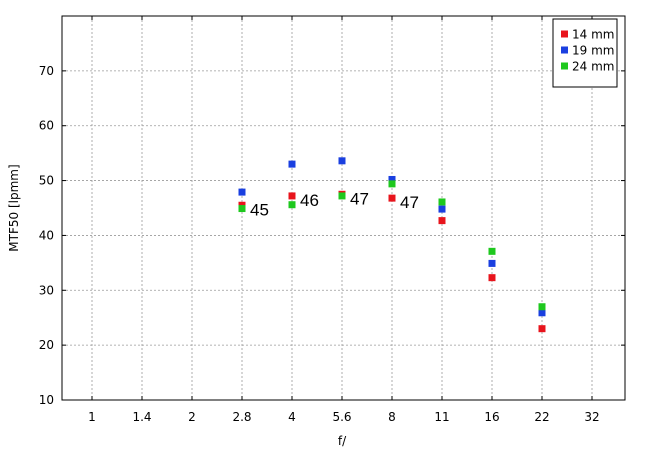 This screenshot has height=455, width=650. What do you see at coordinates (593, 35) in the screenshot?
I see `legend-label: 14 mm` at bounding box center [593, 35].